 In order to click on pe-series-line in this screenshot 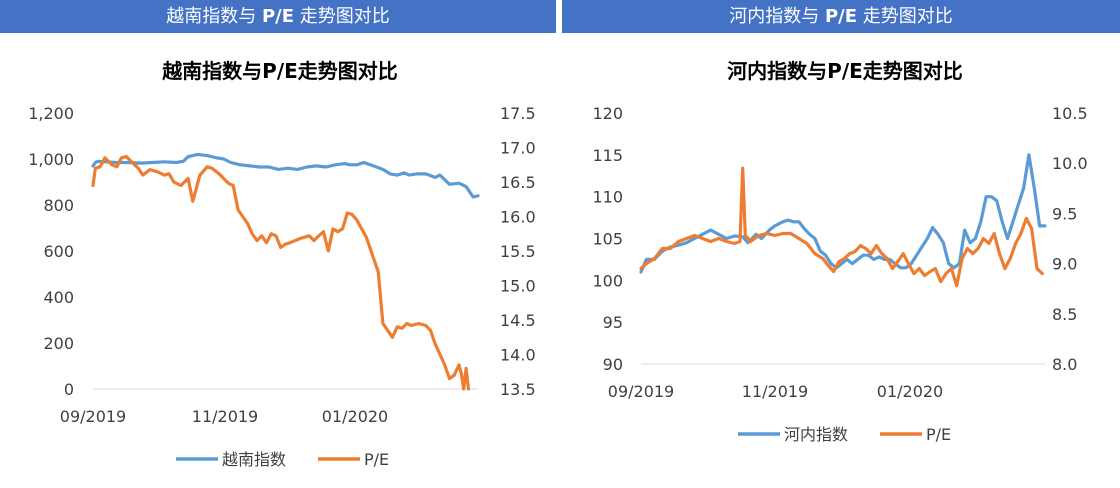, I will do `click(841, 227)`.